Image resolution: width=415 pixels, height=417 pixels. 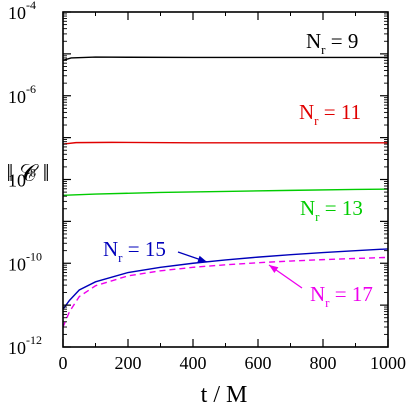 I want to click on y-tick-exponent: -6, so click(x=31, y=89).